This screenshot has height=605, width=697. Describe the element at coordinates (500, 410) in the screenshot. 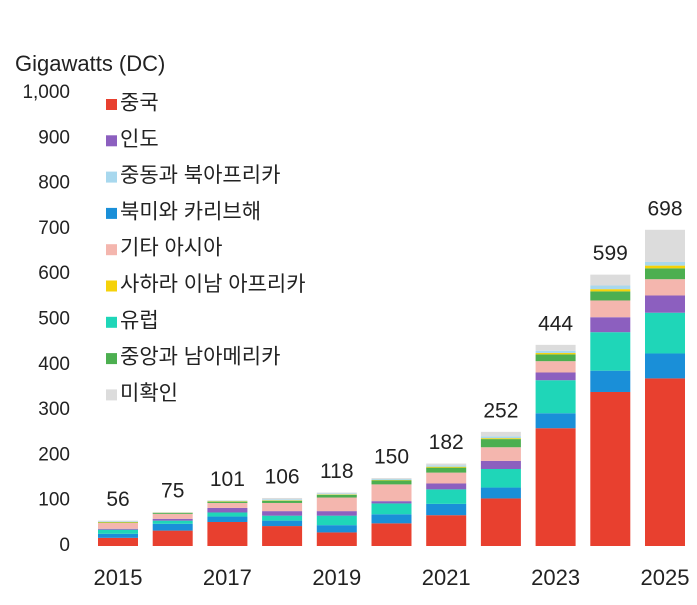

I see `total-label: 252` at that location.